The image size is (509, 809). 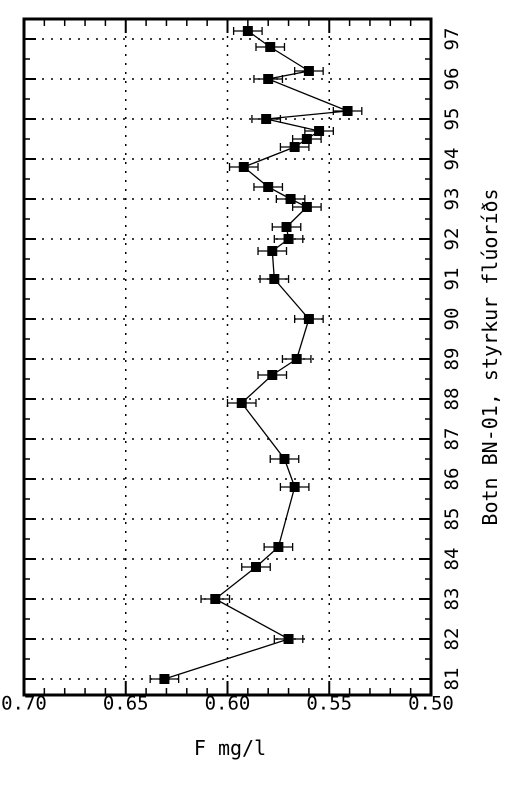 I want to click on y-tick-label: 0.50, so click(x=431, y=704).